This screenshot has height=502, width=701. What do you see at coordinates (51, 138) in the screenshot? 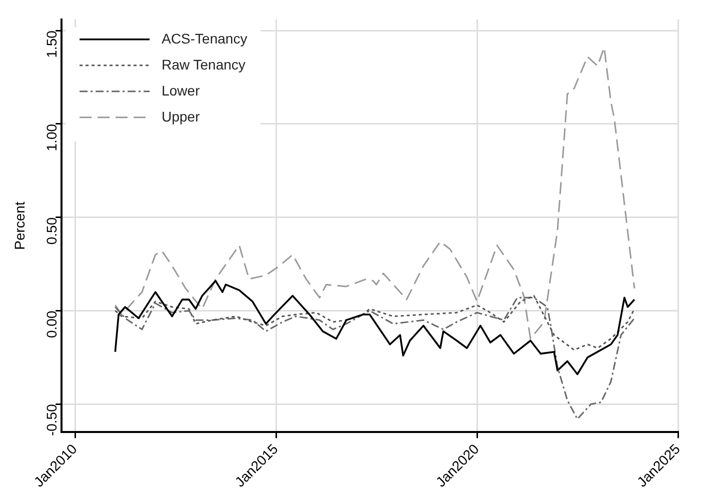
I see `y-tick-label: 1.00` at bounding box center [51, 138].